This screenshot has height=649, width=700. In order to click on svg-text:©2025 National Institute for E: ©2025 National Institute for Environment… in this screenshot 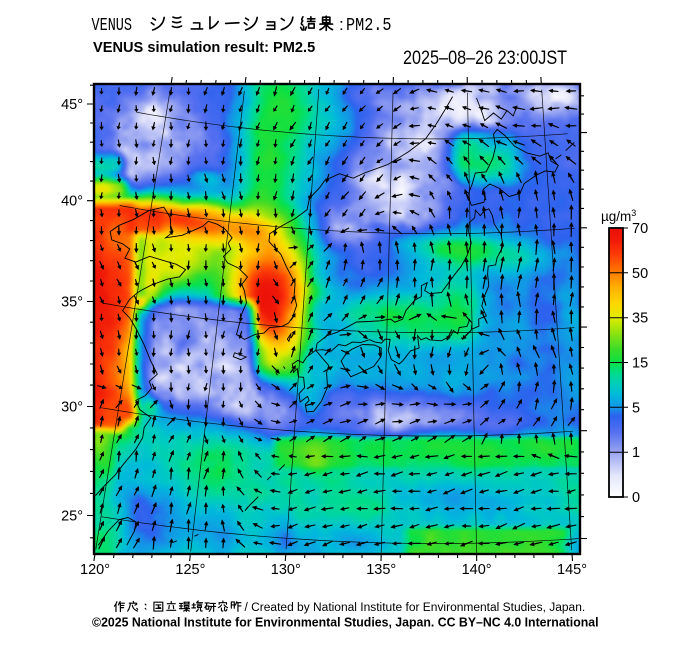, I will do `click(345, 622)`.